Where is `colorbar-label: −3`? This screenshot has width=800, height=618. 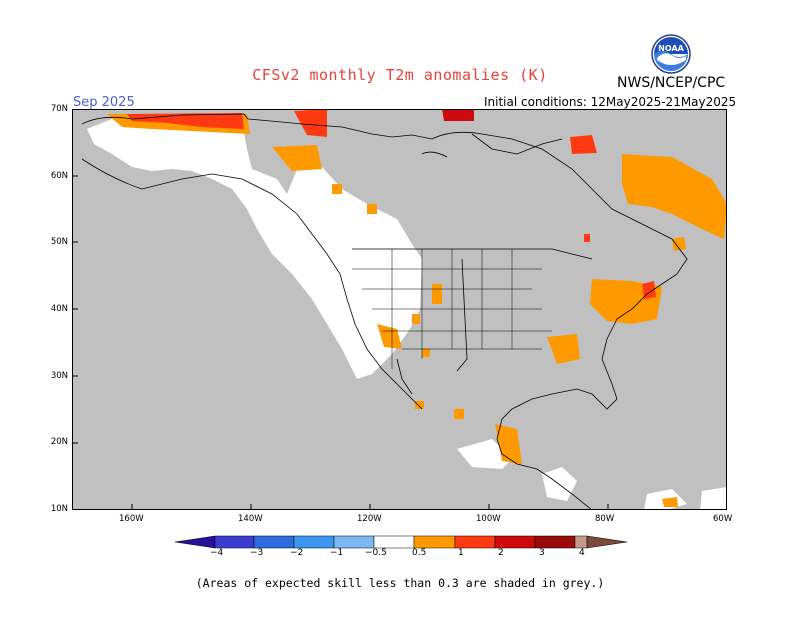
colorbar-label: −3 is located at coordinates (257, 553).